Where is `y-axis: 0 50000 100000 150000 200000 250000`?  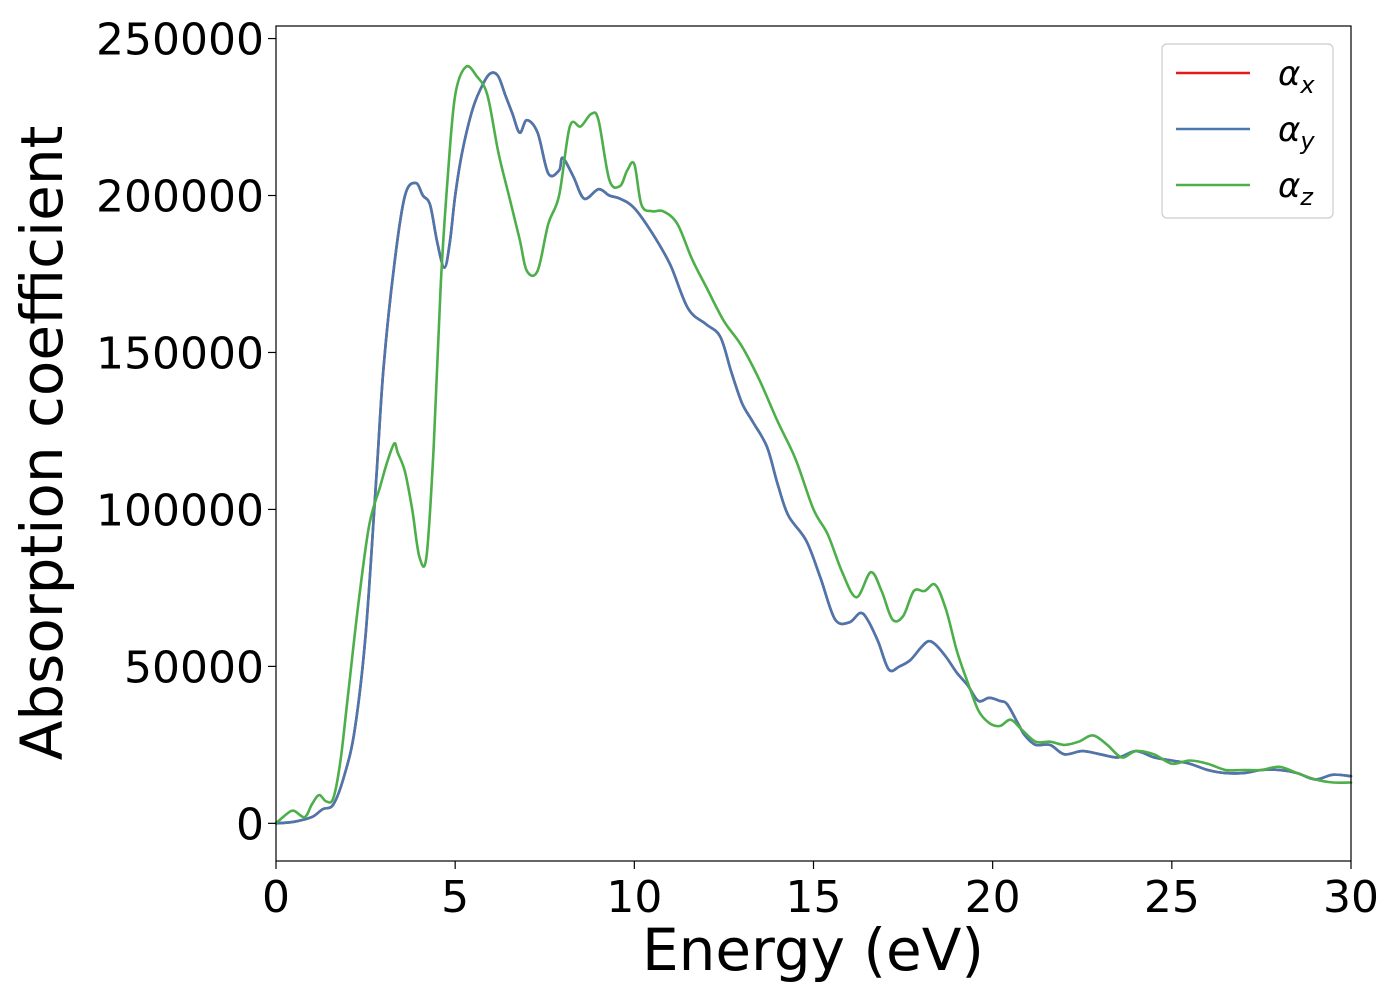 y-axis: 0 50000 100000 150000 200000 250000 is located at coordinates (186, 432).